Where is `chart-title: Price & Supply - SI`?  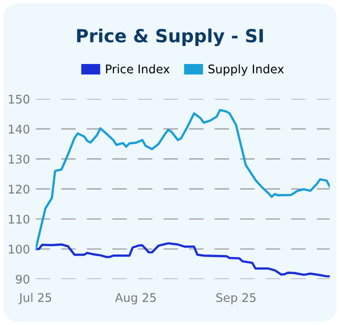 chart-title: Price & Supply - SI is located at coordinates (170, 37).